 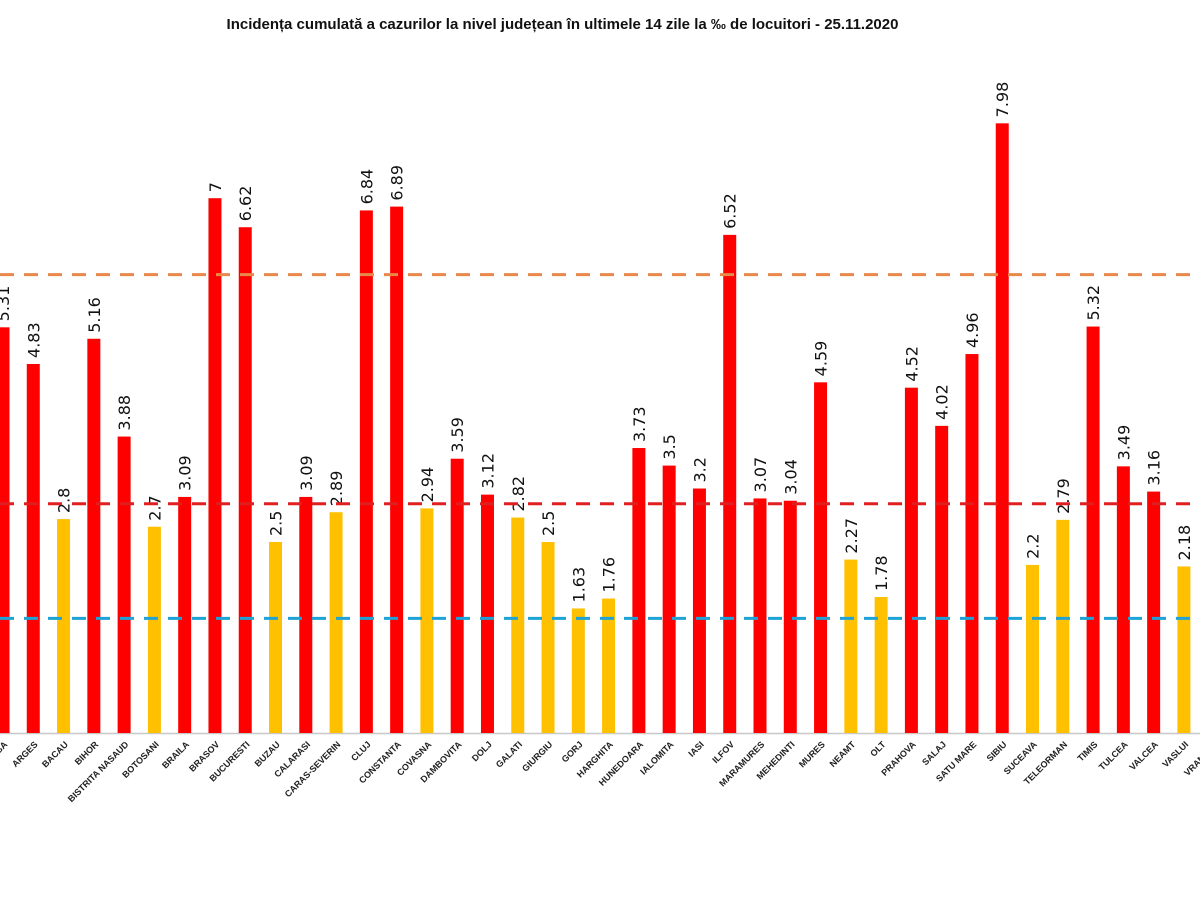 What do you see at coordinates (5, 751) in the screenshot?
I see `tick-label: ALBA` at bounding box center [5, 751].